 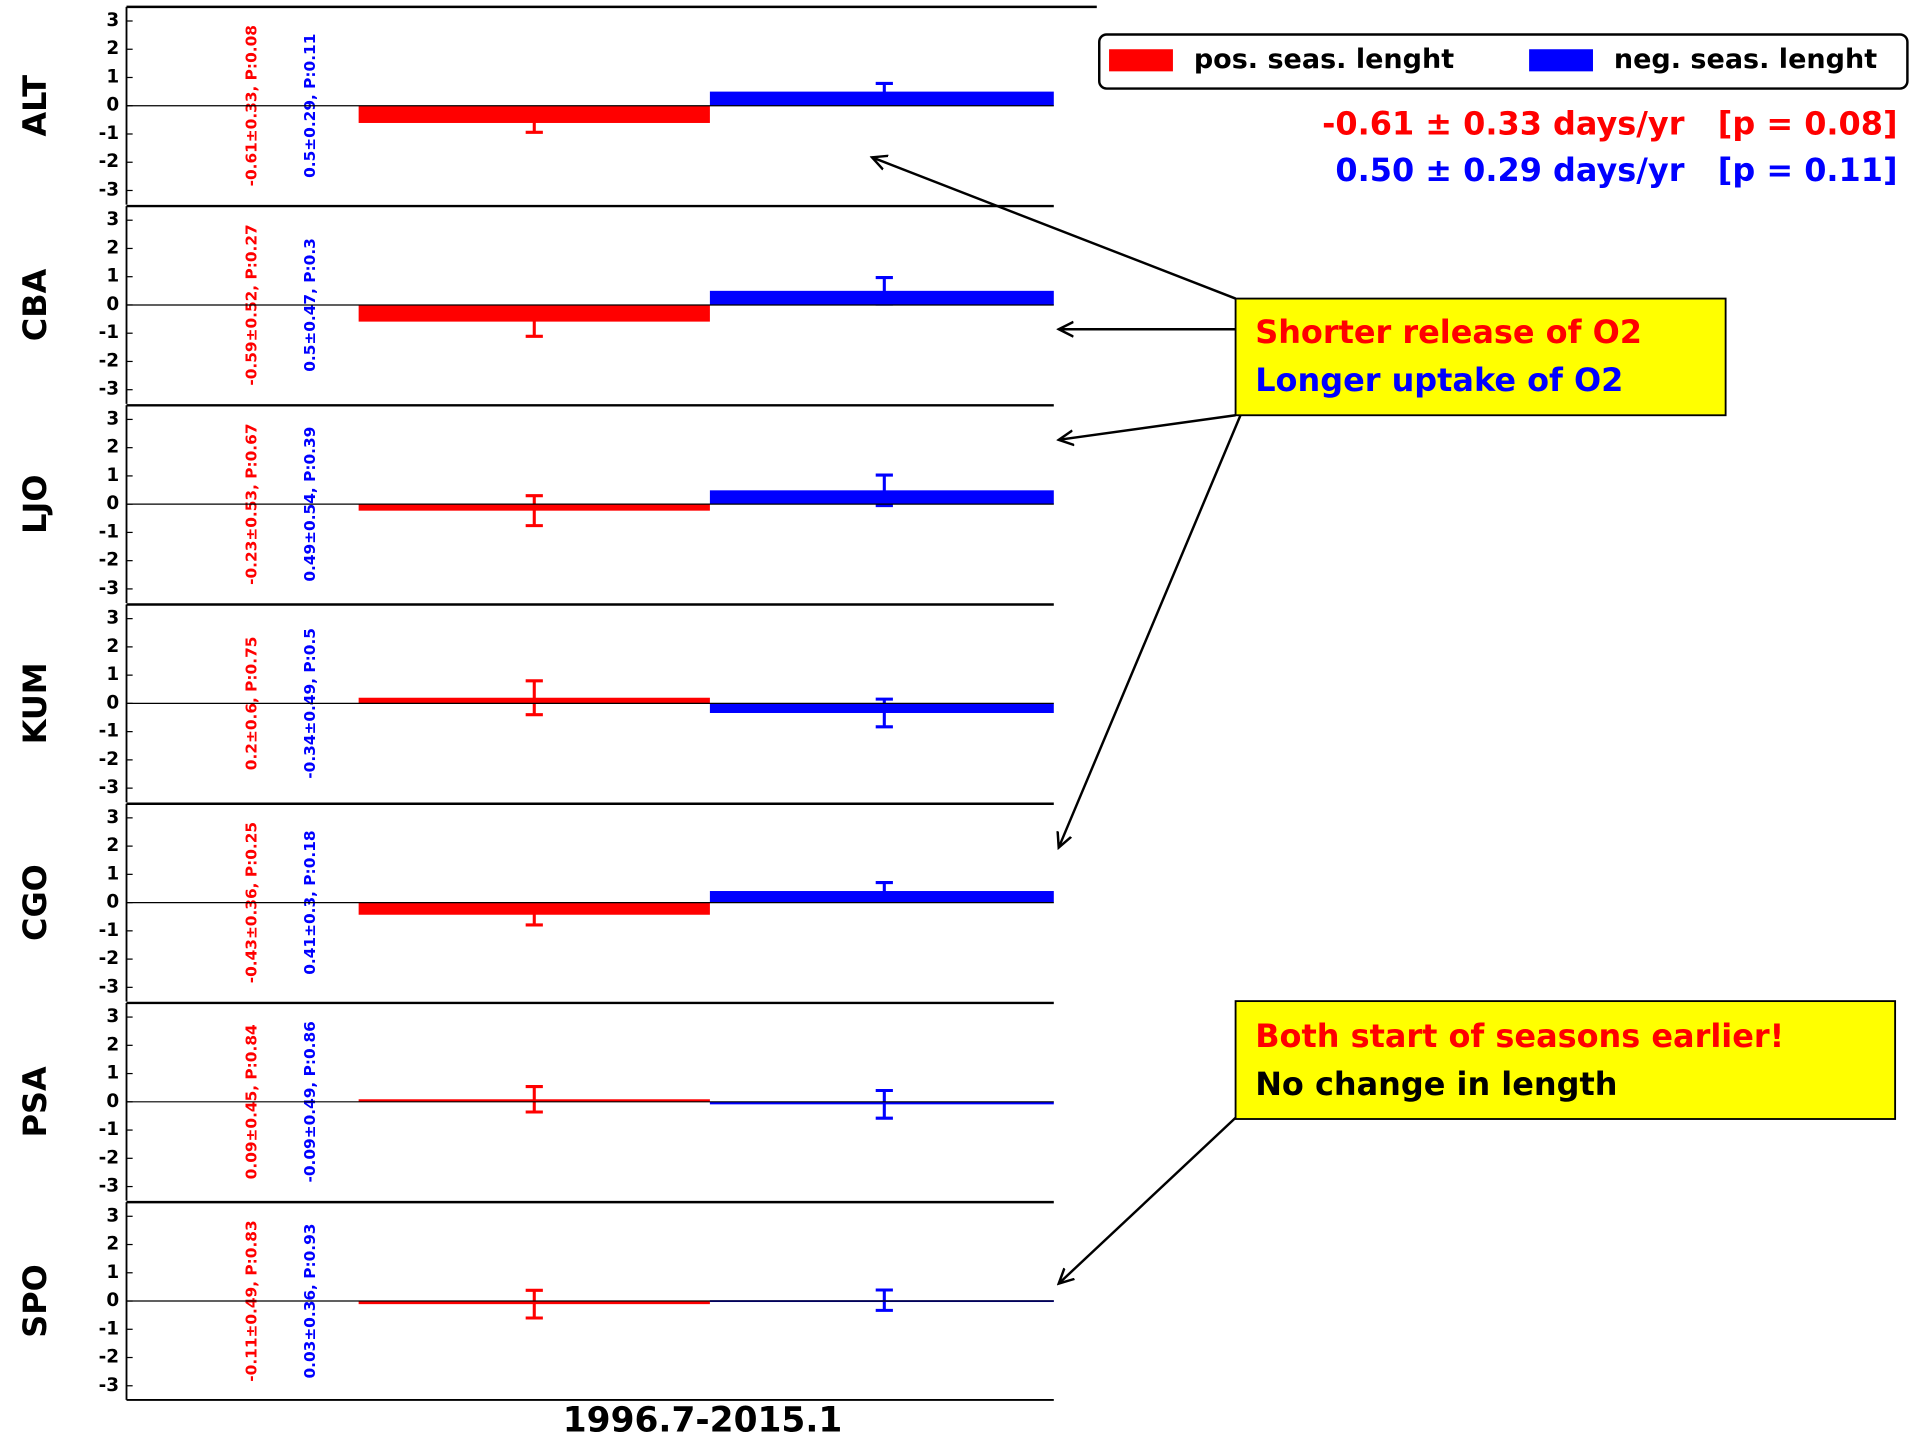 What do you see at coordinates (35, 304) in the screenshot?
I see `y-axis-label: CBA` at bounding box center [35, 304].